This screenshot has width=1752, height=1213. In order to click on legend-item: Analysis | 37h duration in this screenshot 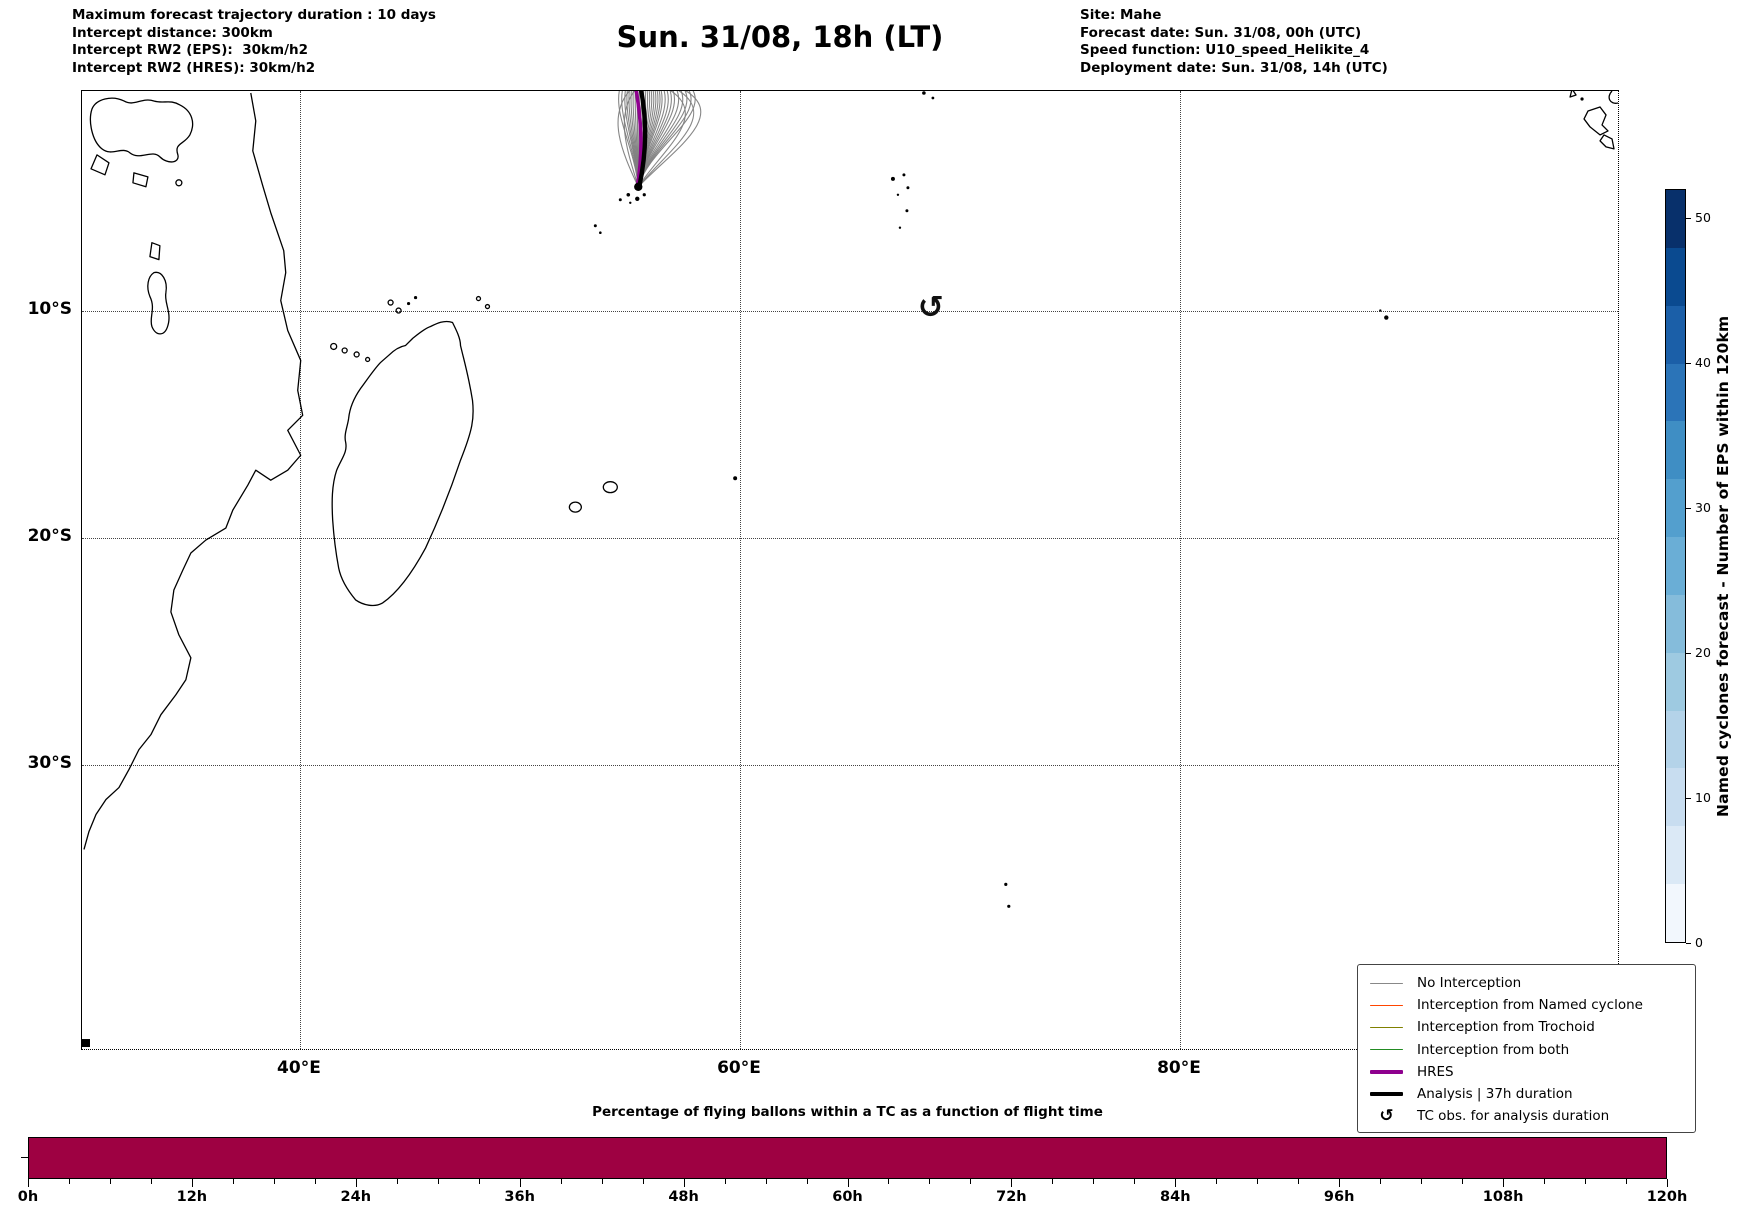, I will do `click(1532, 1094)`.